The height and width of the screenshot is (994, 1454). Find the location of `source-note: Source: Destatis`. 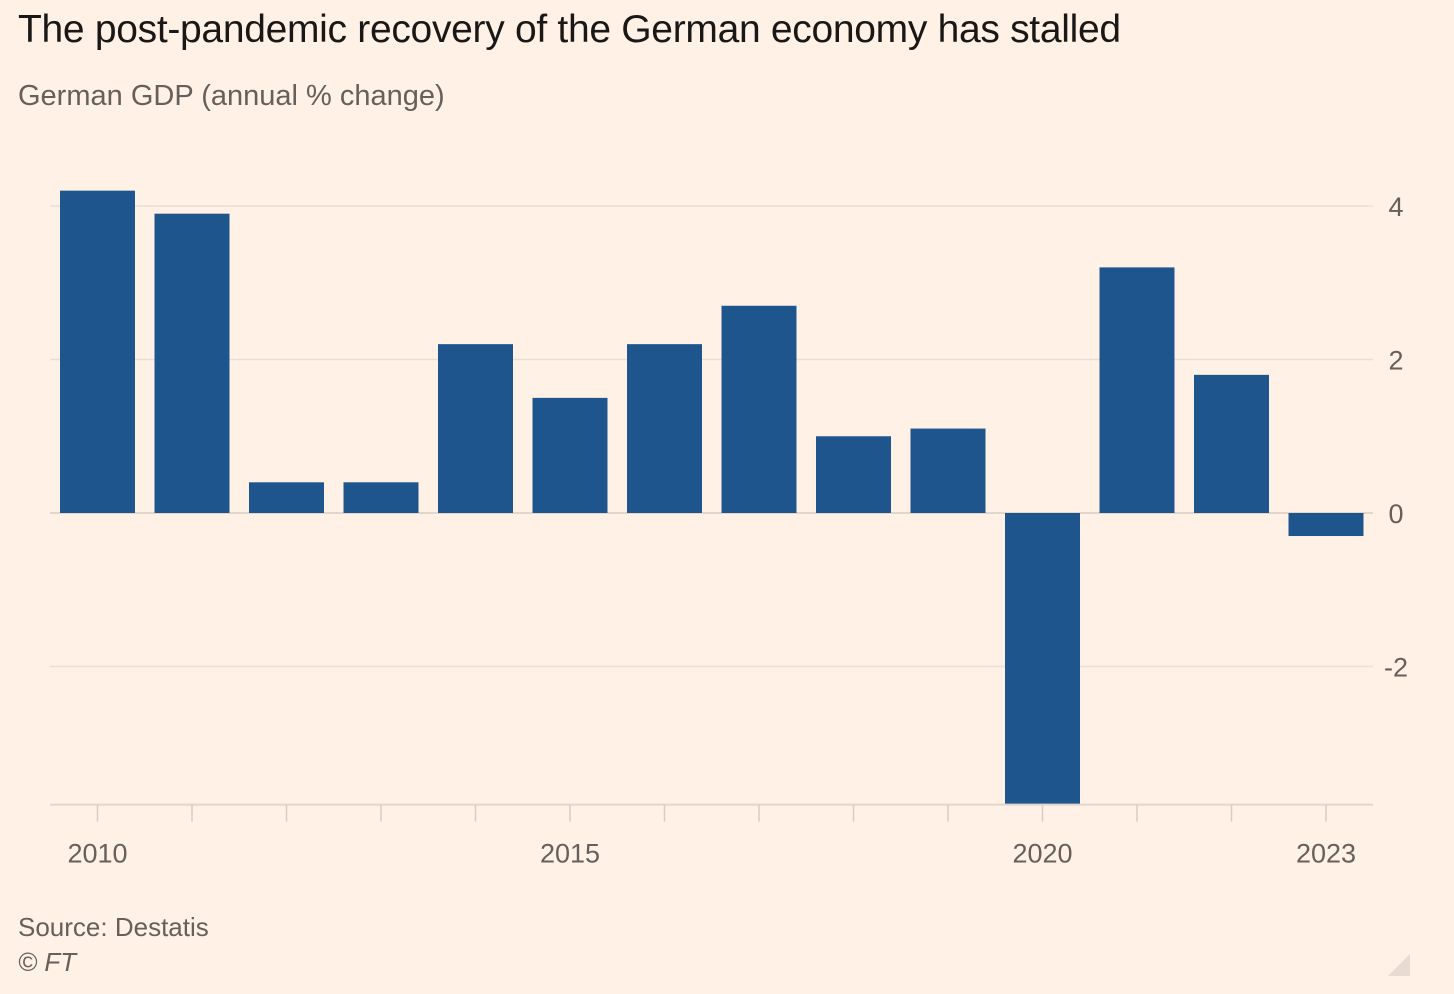

source-note: Source: Destatis is located at coordinates (113, 927).